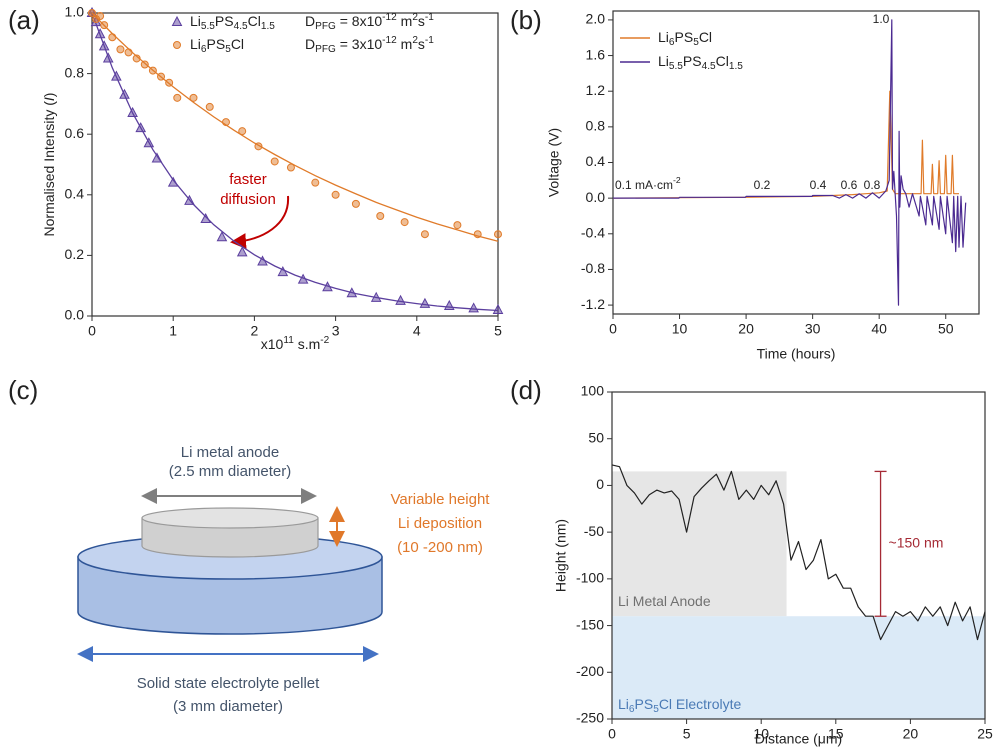 The image size is (997, 749). What do you see at coordinates (836, 734) in the screenshot?
I see `x-tick-label: 15` at bounding box center [836, 734].